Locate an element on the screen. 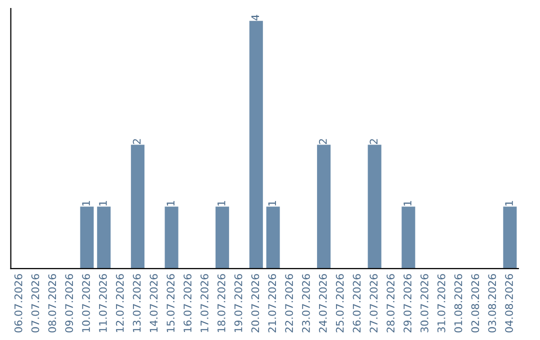 This screenshot has height=340, width=540. x-tick-label: 15.07.2026 is located at coordinates (170, 303).